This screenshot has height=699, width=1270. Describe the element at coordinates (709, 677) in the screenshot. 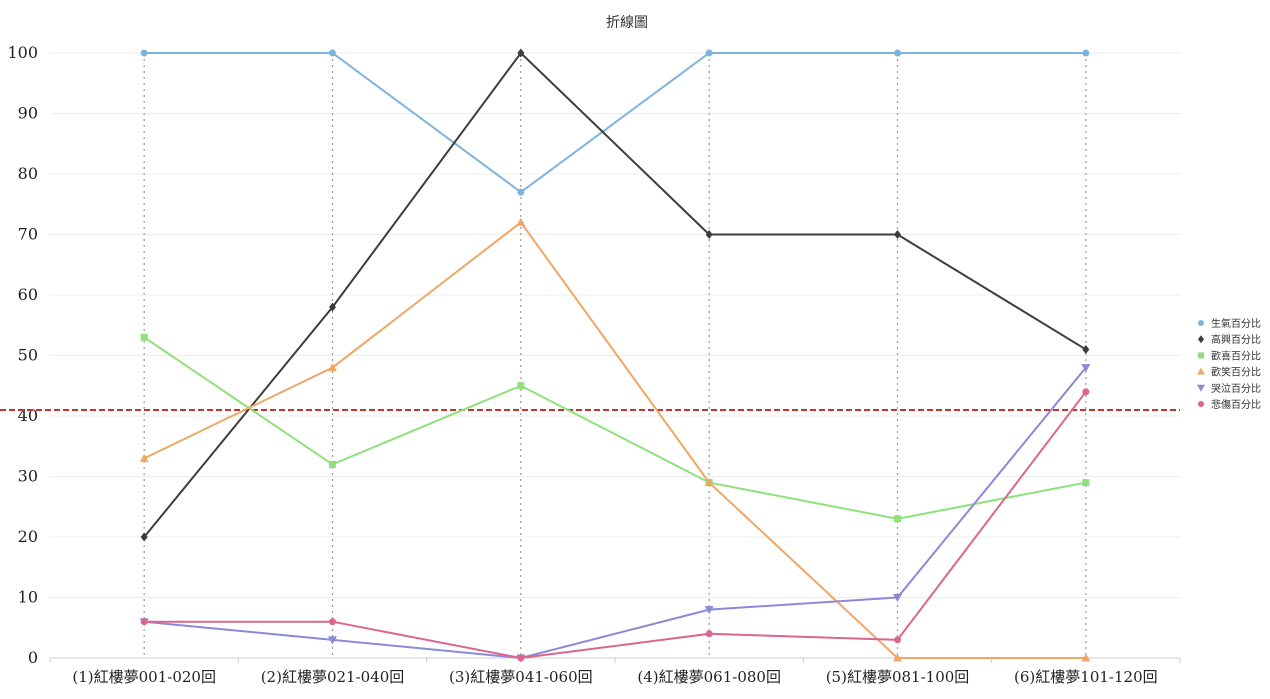

I see `x-tick-label: (4)紅樓夢061-080回` at that location.